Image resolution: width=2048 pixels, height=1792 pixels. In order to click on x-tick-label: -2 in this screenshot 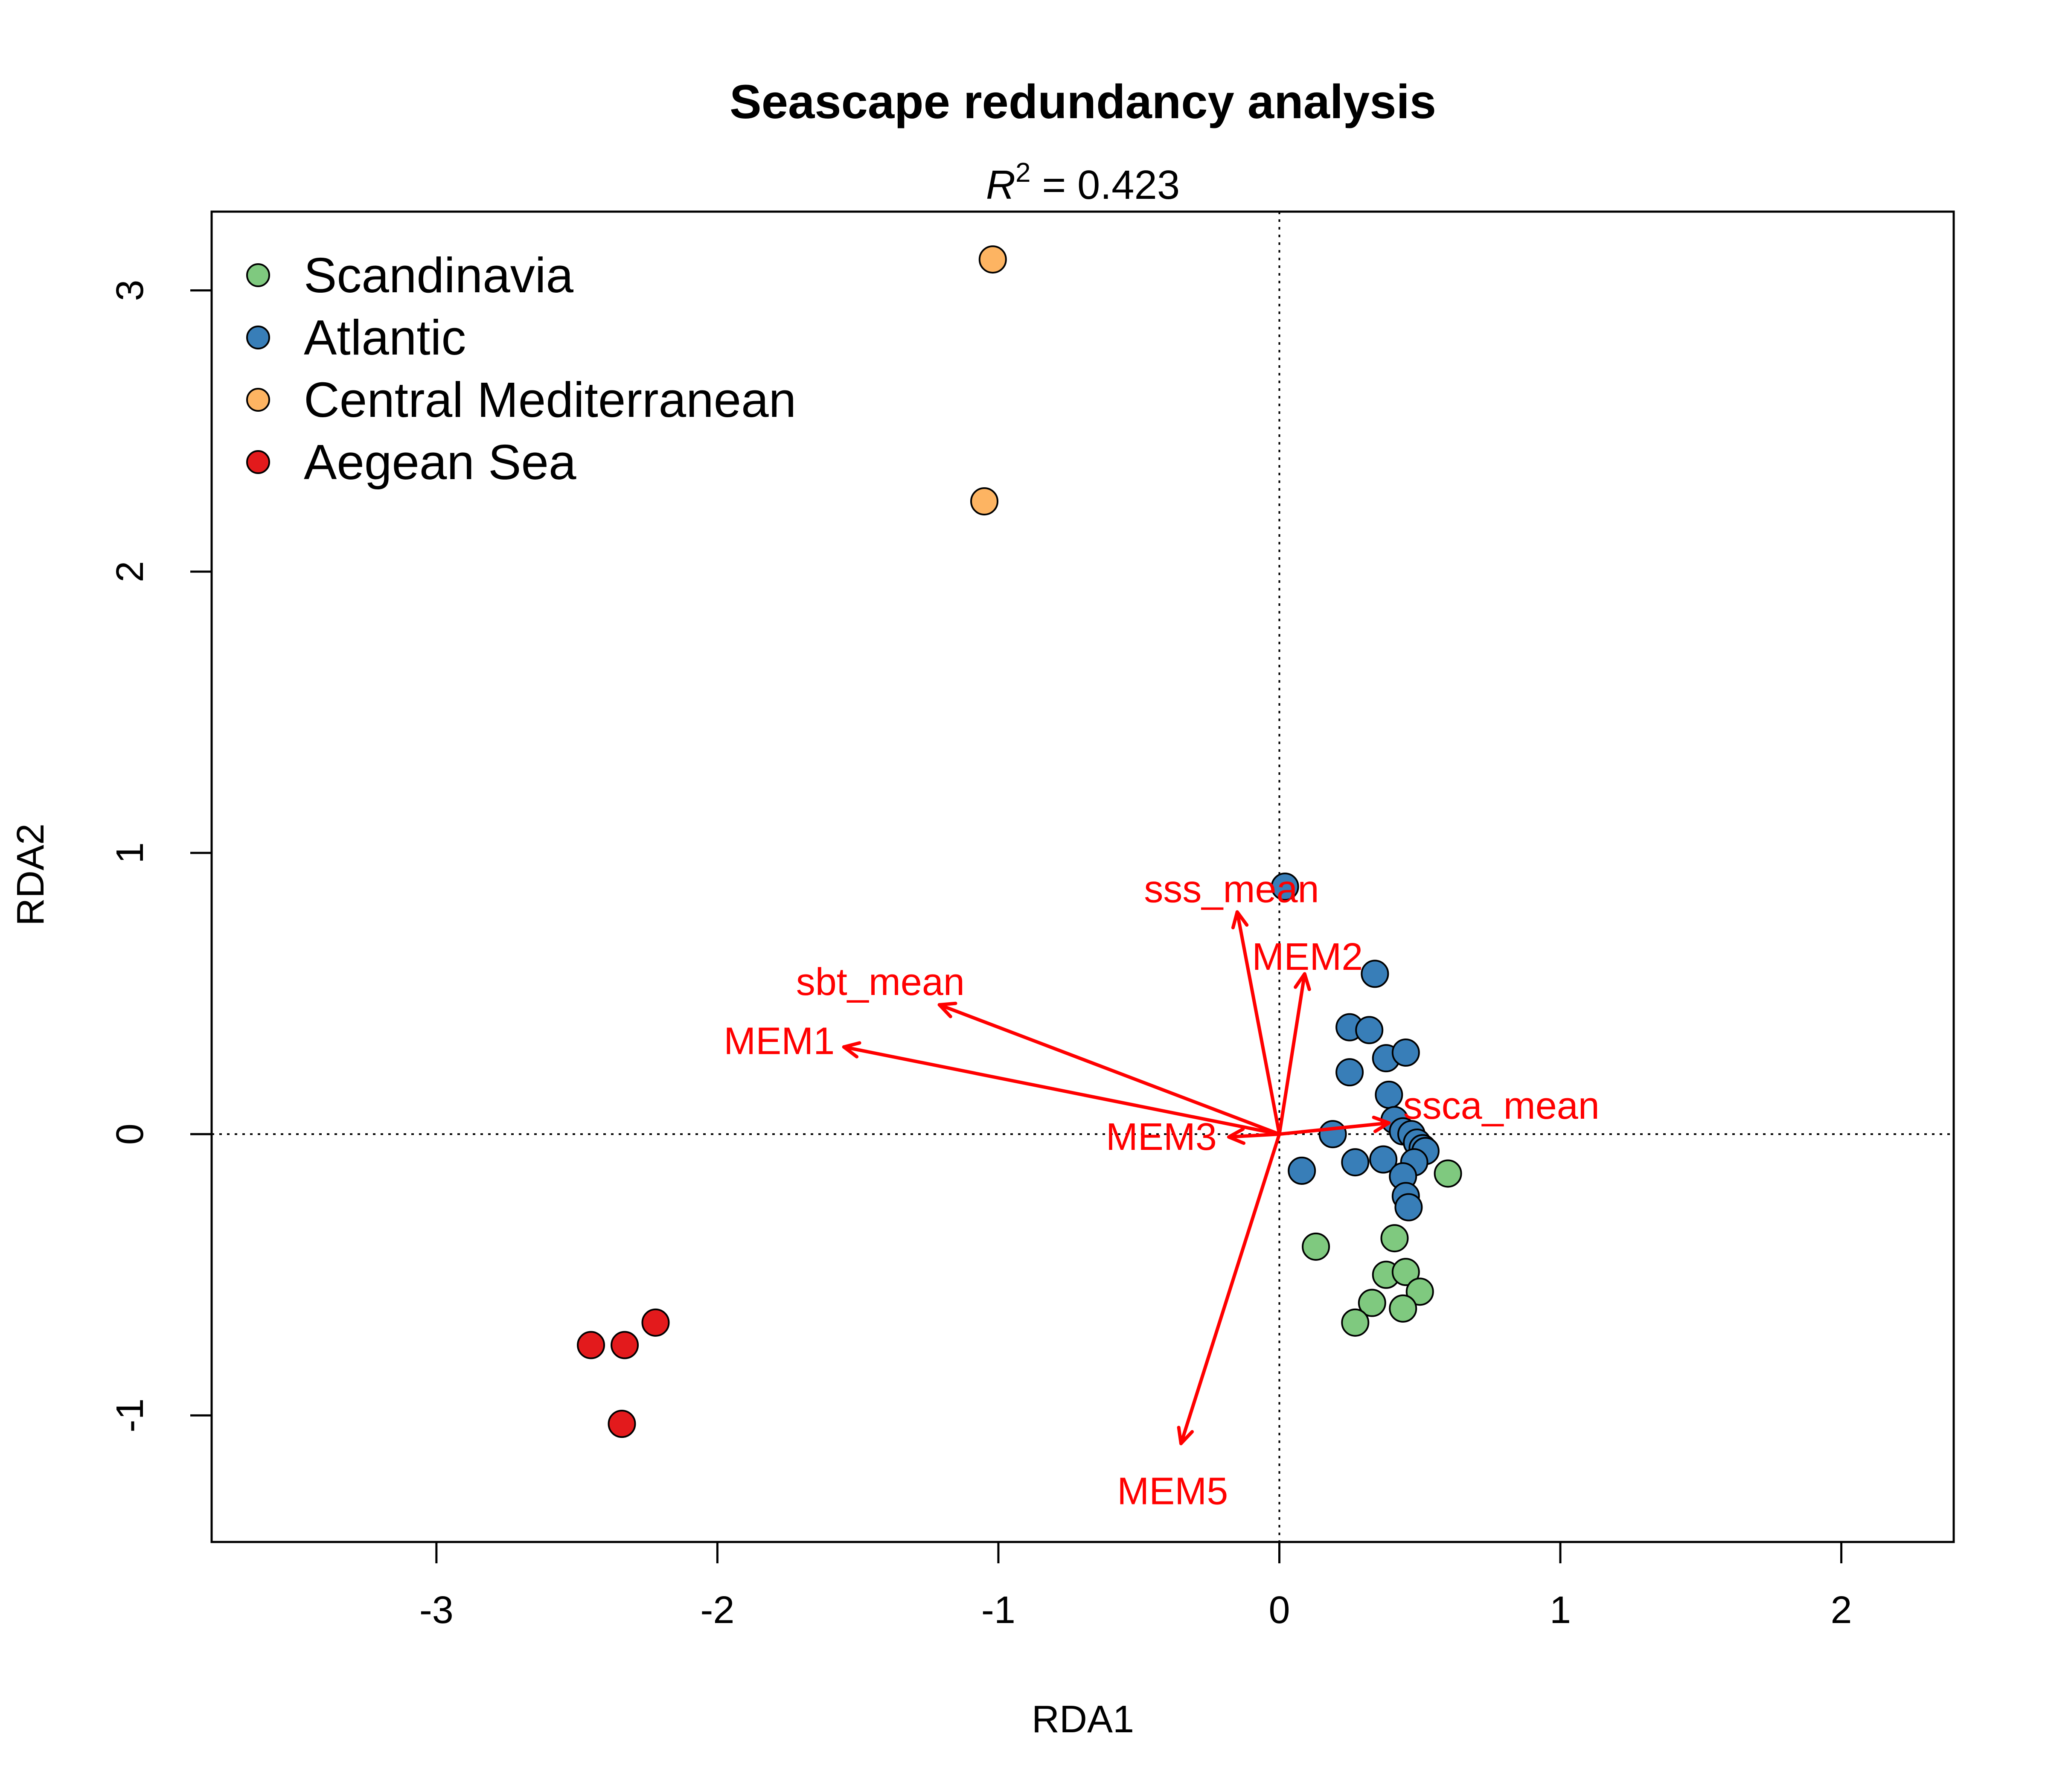, I will do `click(717, 1610)`.